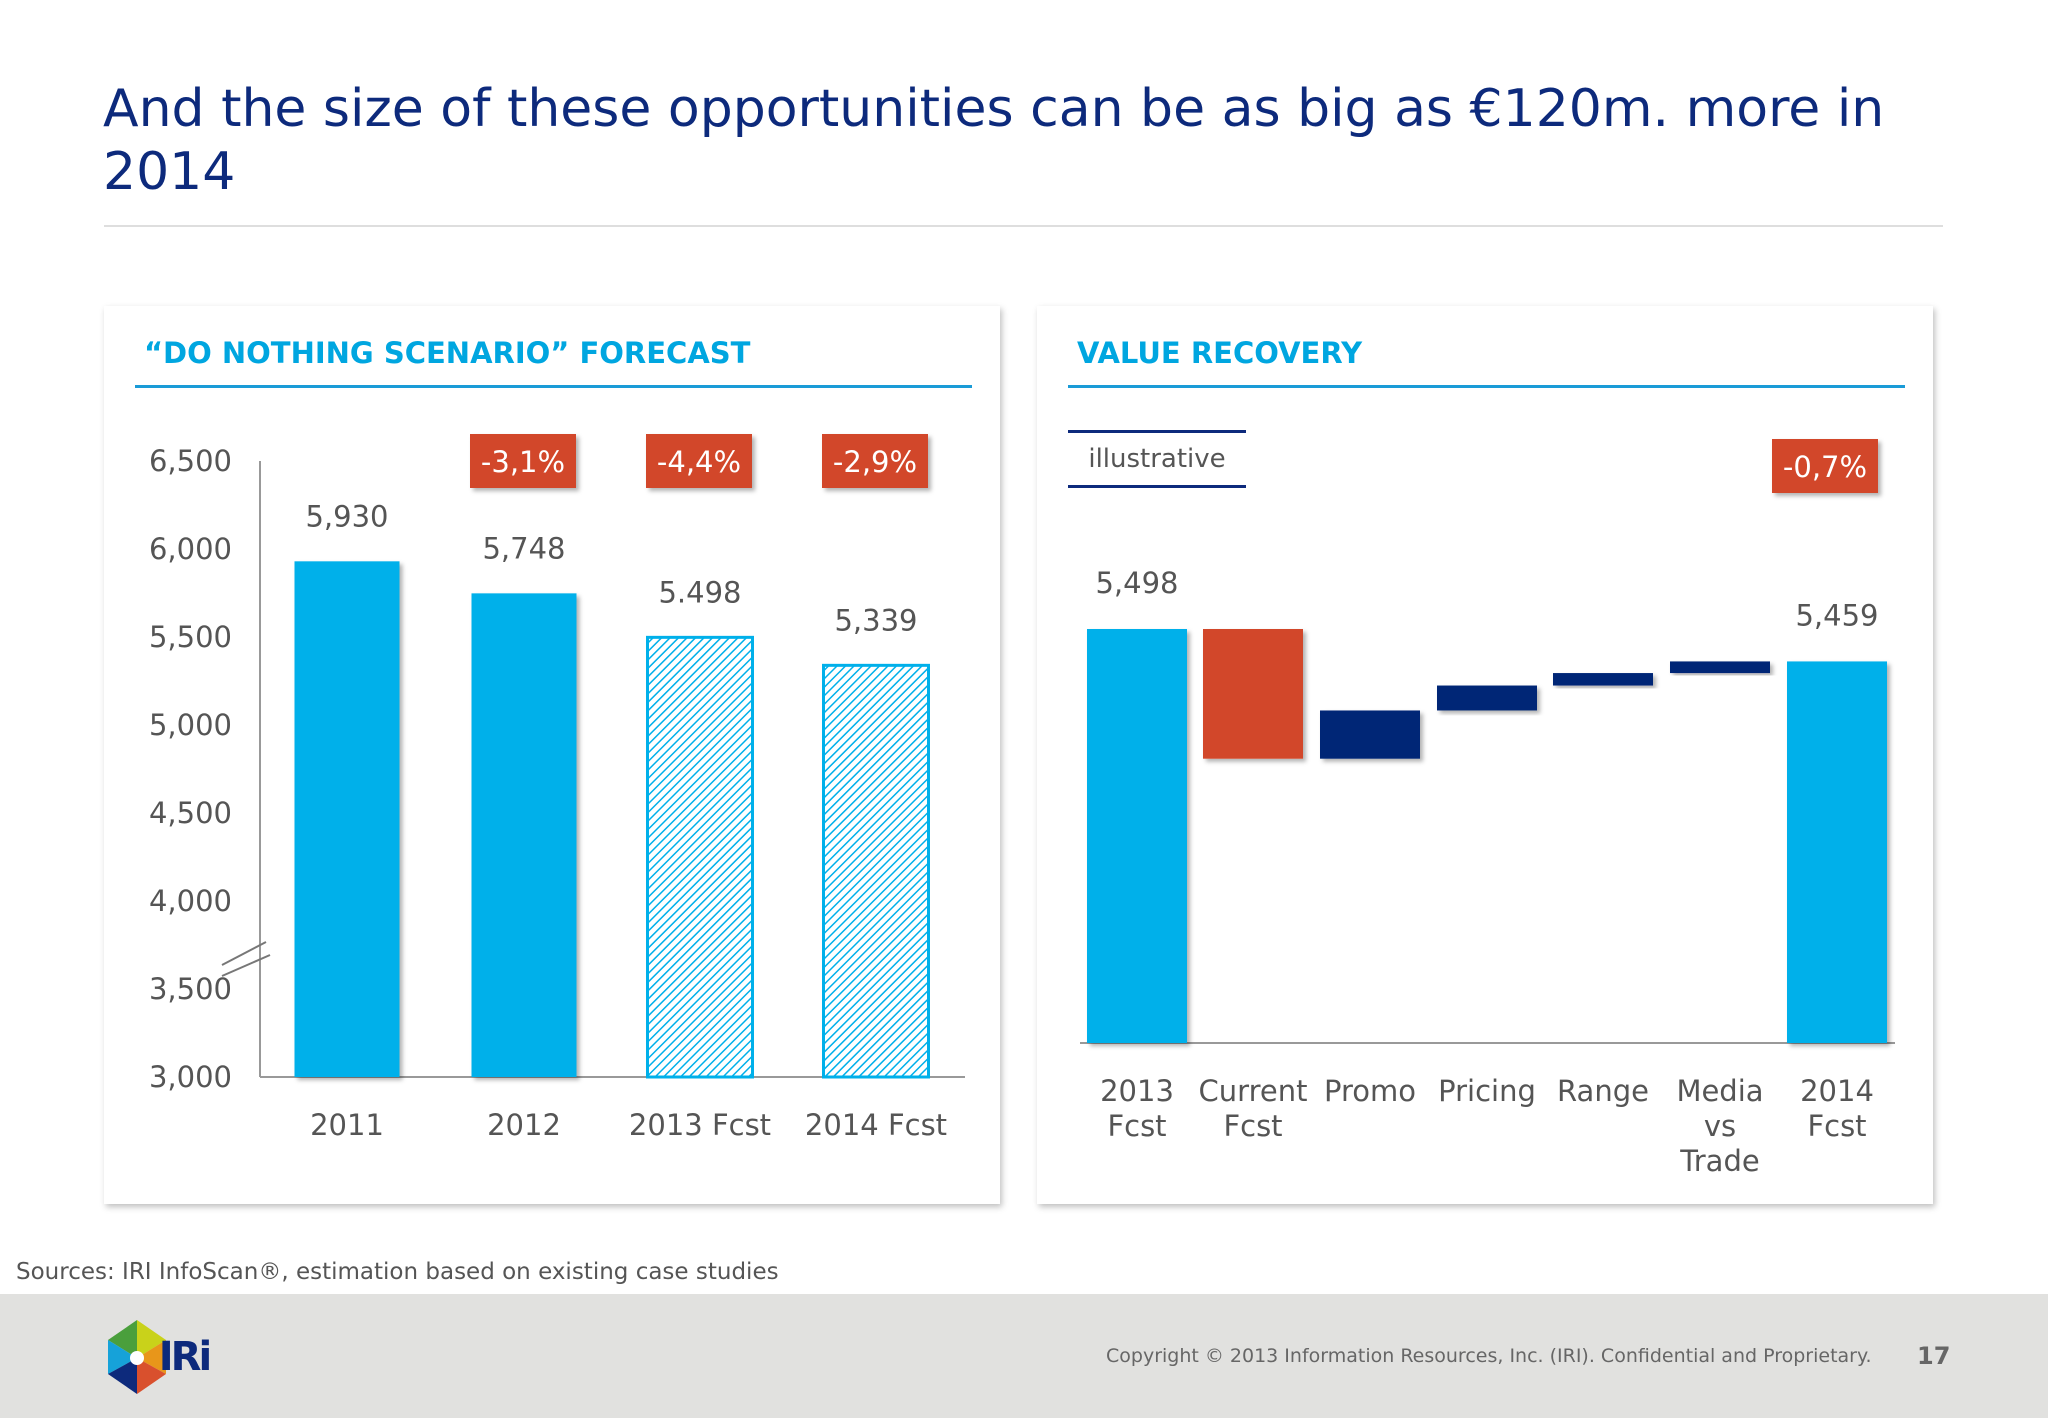  Describe the element at coordinates (1720, 667) in the screenshot. I see `waterfall-bar-media-vs-trade` at that location.